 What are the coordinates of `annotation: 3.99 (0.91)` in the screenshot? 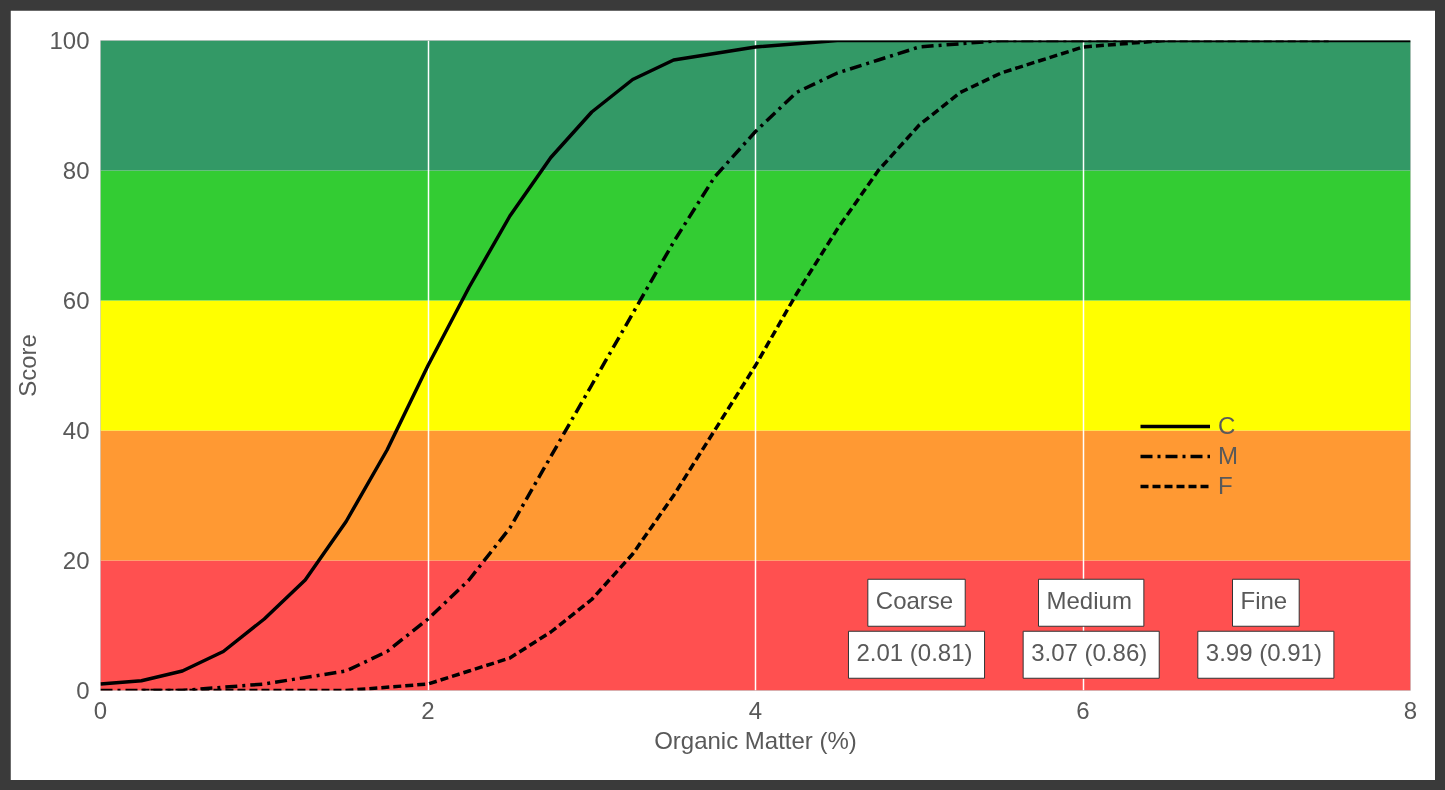 It's located at (1263, 653).